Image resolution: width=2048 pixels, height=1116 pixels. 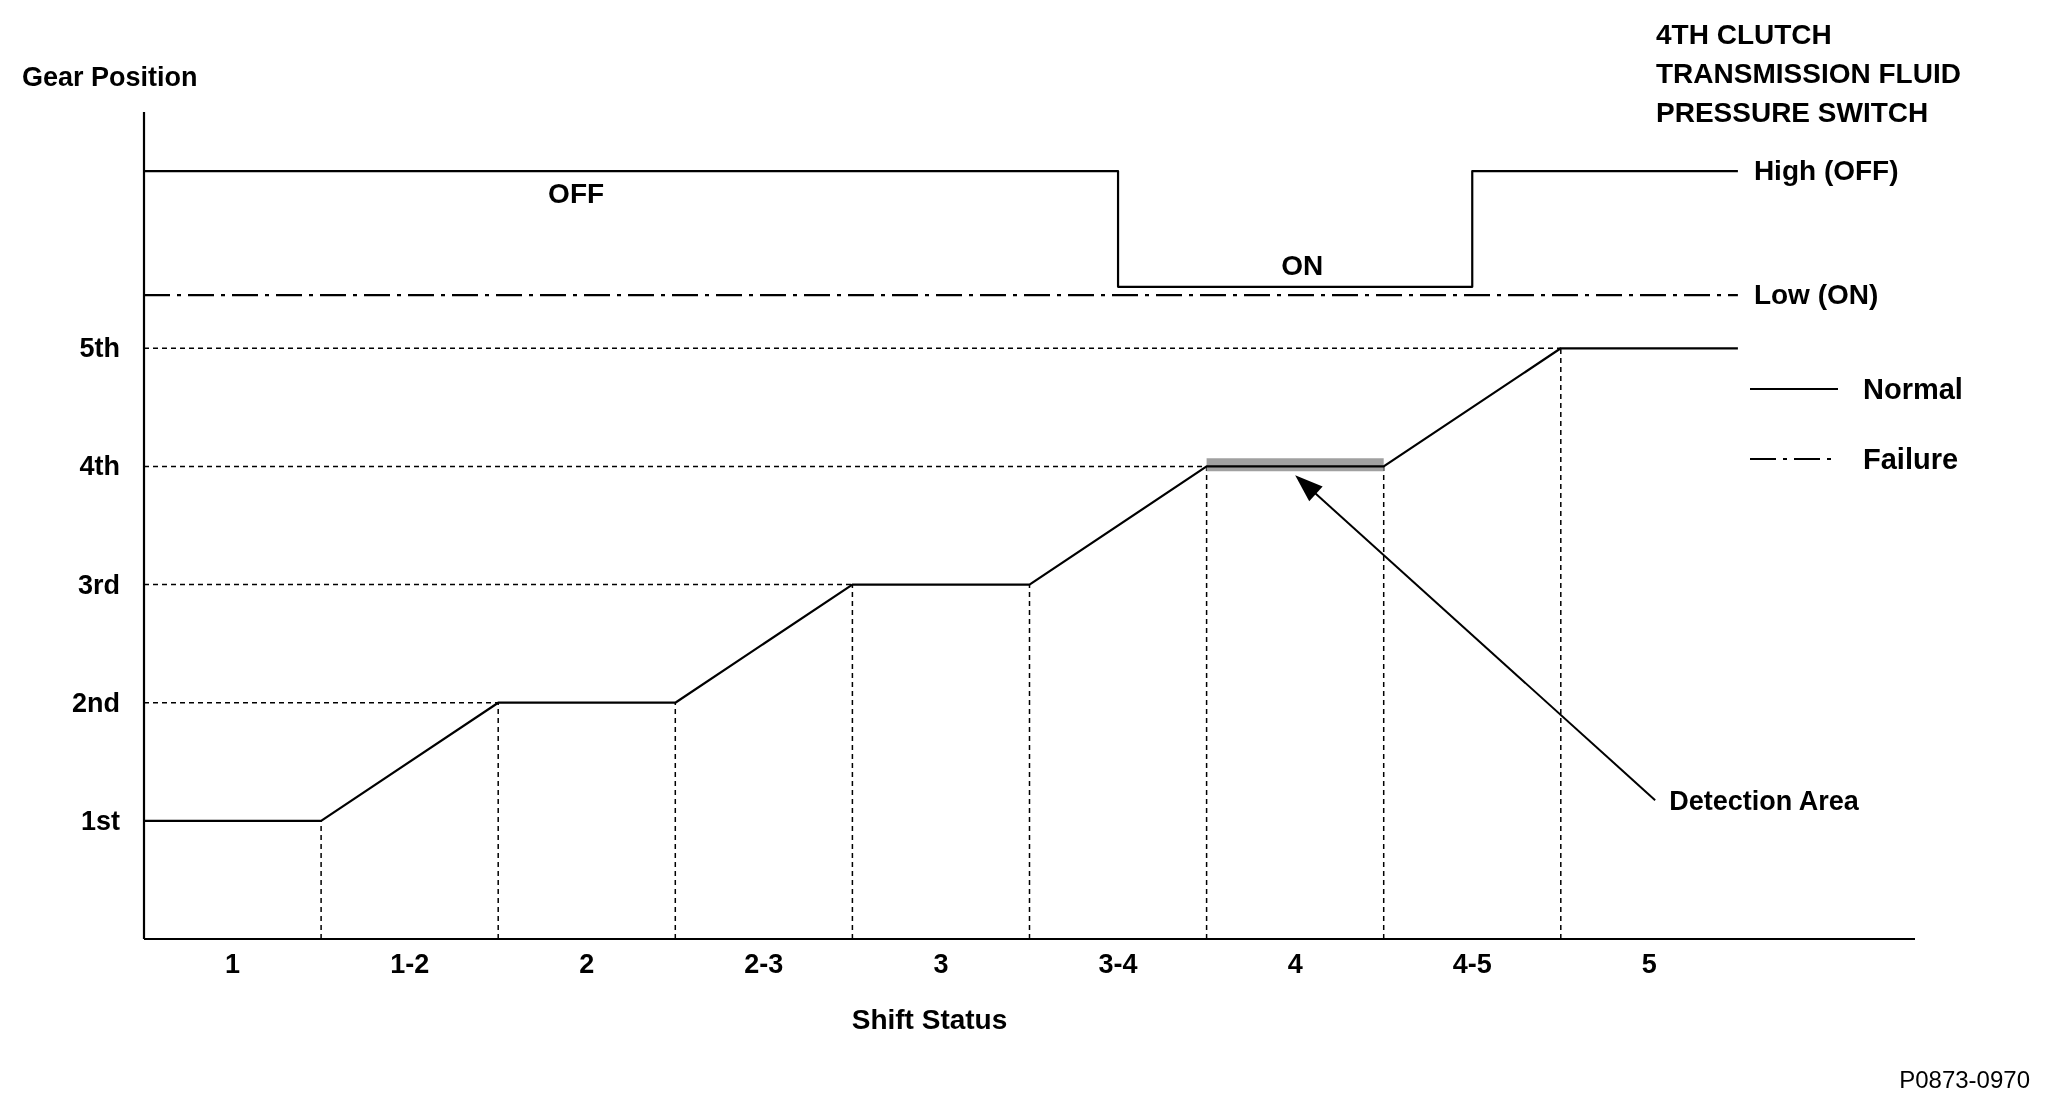 What do you see at coordinates (233, 964) in the screenshot?
I see `x-tick-label: 1` at bounding box center [233, 964].